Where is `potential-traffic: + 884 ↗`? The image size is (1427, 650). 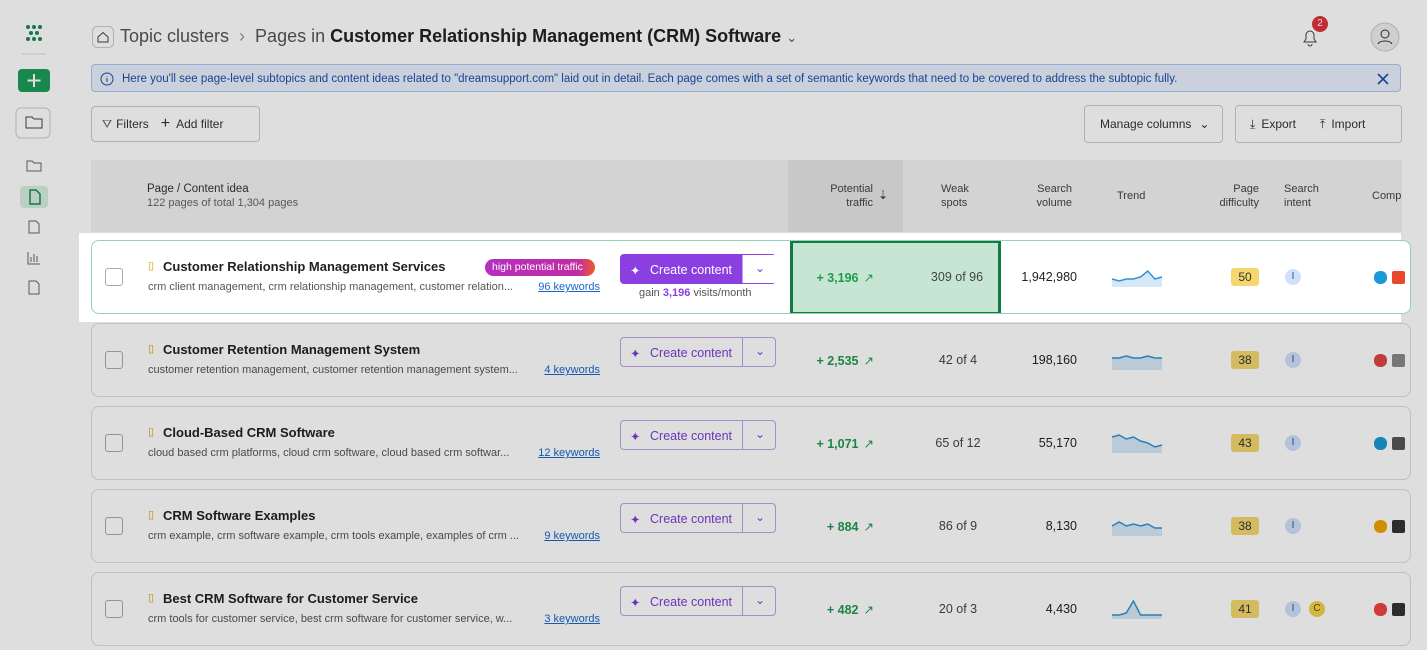
potential-traffic: + 884 ↗ is located at coordinates (829, 526).